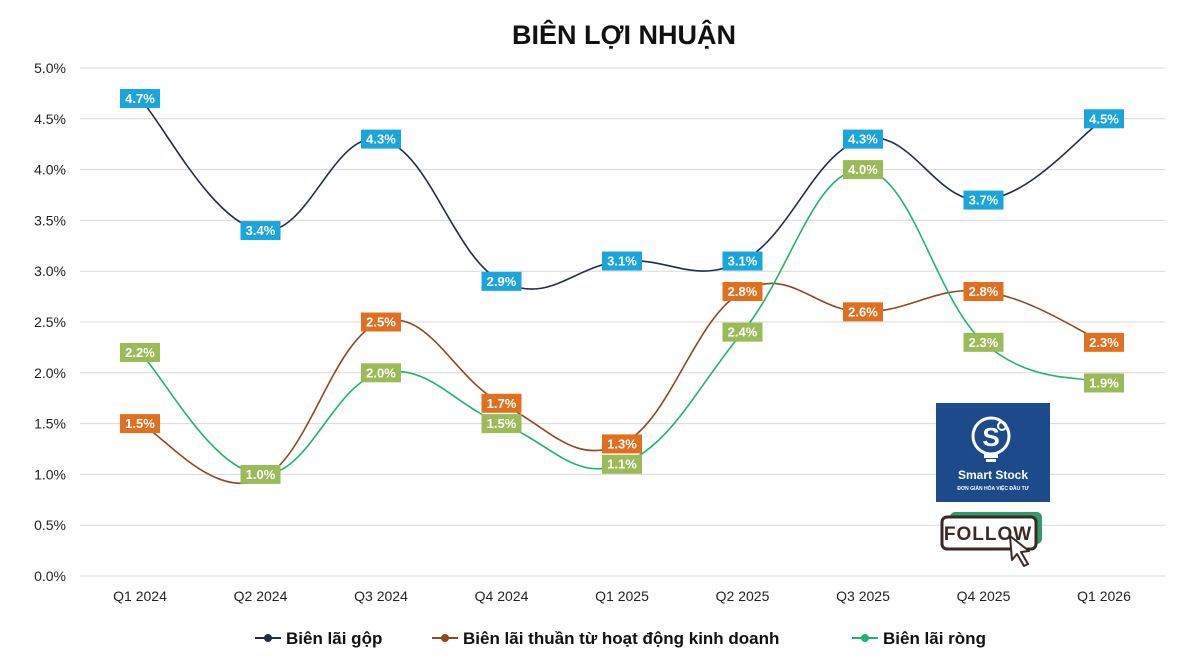  Describe the element at coordinates (934, 638) in the screenshot. I see `legend-label: Biên lãi ròng` at that location.